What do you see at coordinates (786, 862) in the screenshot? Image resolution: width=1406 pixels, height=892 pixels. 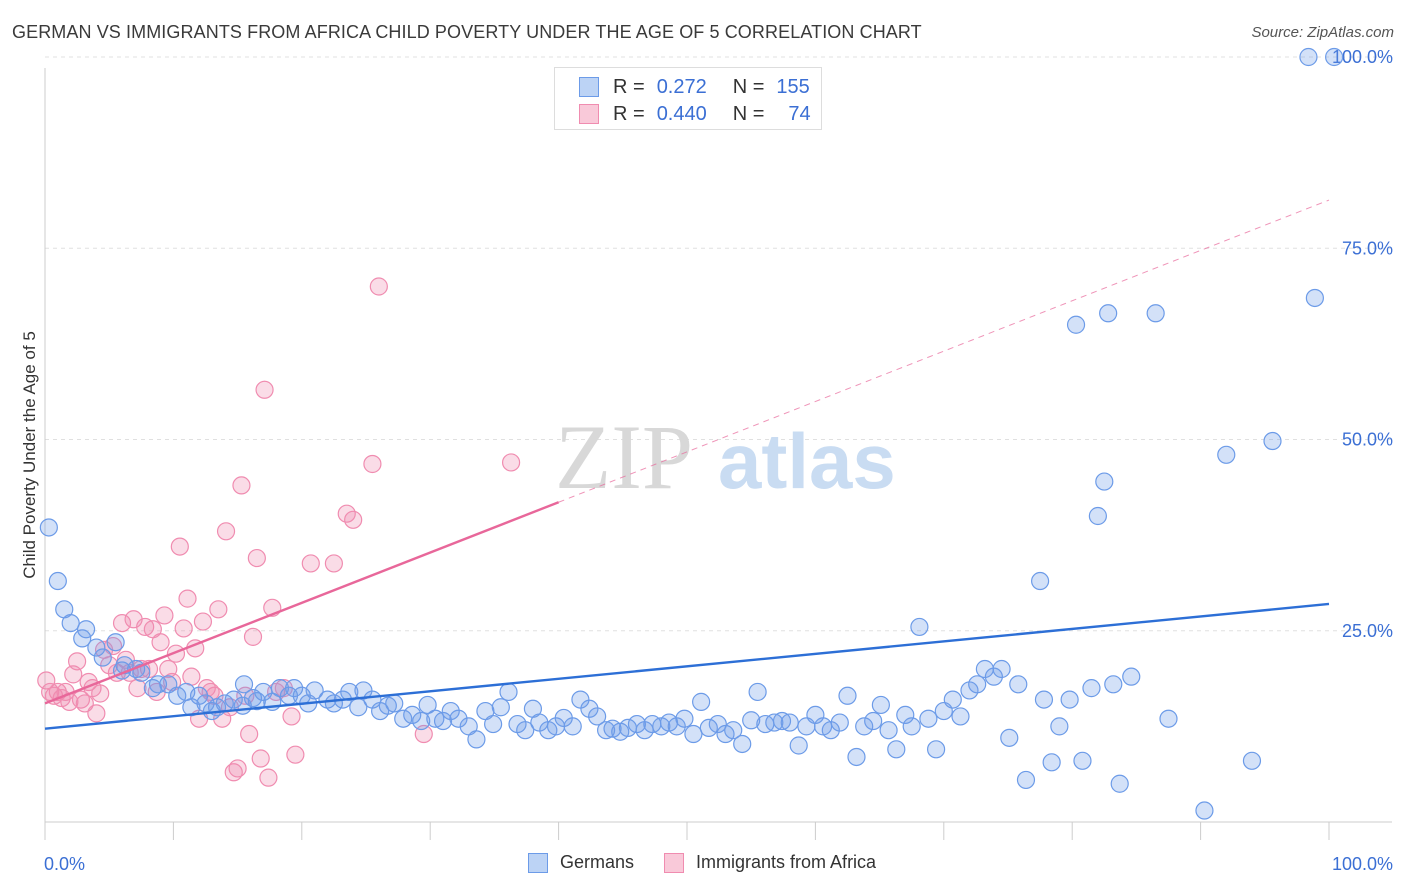 I see `africa-legend-label: Immigrants from Africa` at bounding box center [786, 862].